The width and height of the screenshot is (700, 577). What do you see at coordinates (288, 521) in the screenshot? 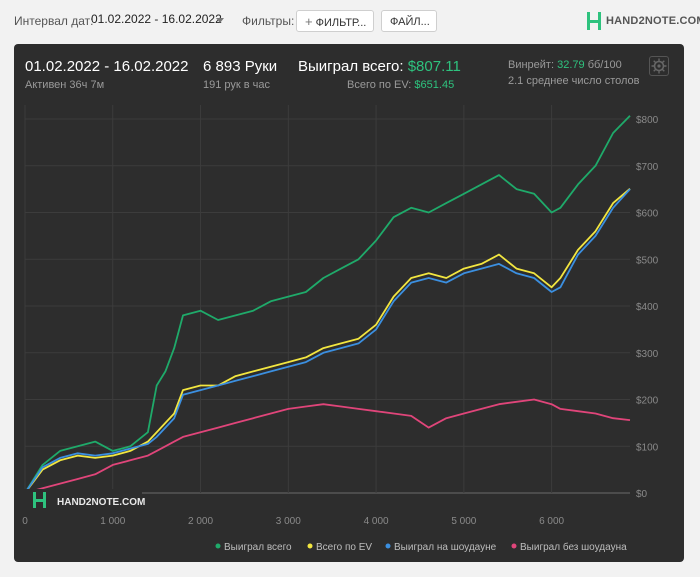
I see `x-tick-label: 3 000` at bounding box center [288, 521].